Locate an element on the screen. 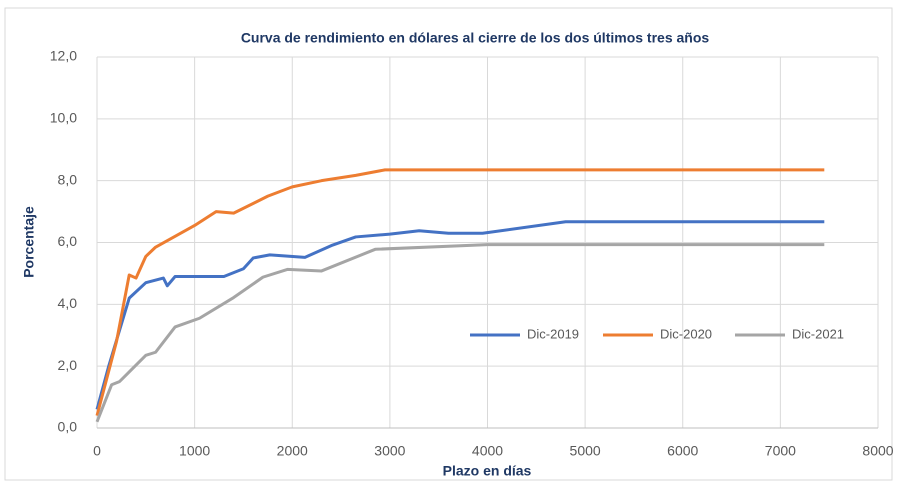 This screenshot has height=483, width=898. y-tick-label: 10,0 is located at coordinates (63, 118).